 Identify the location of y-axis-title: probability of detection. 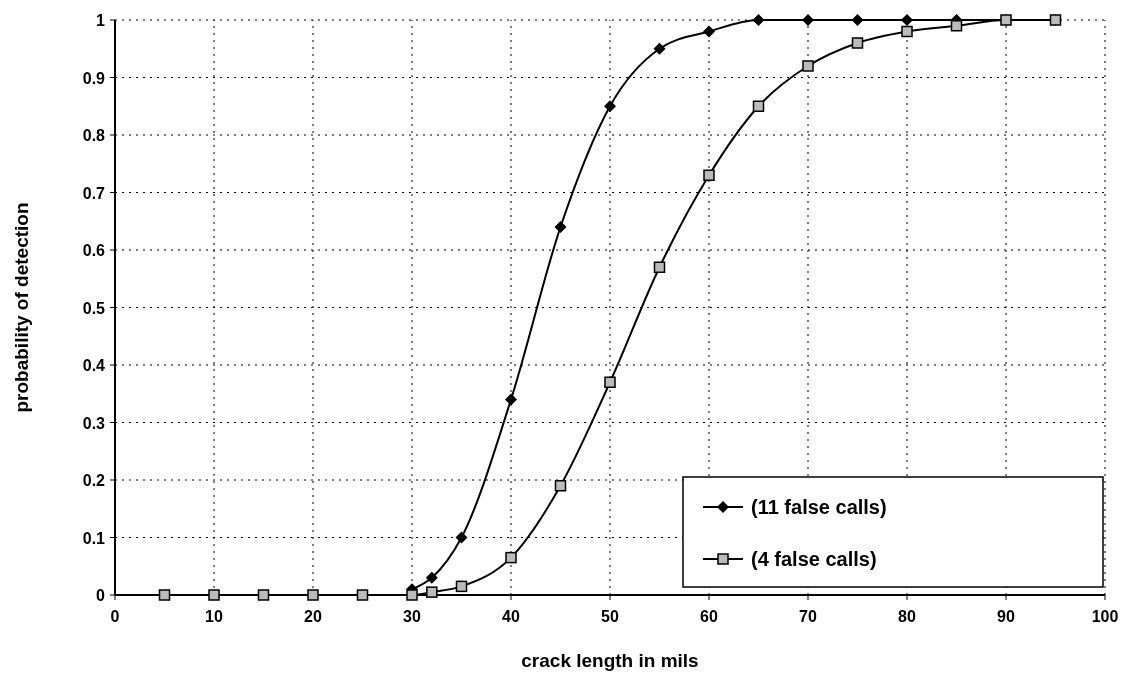
(21, 307).